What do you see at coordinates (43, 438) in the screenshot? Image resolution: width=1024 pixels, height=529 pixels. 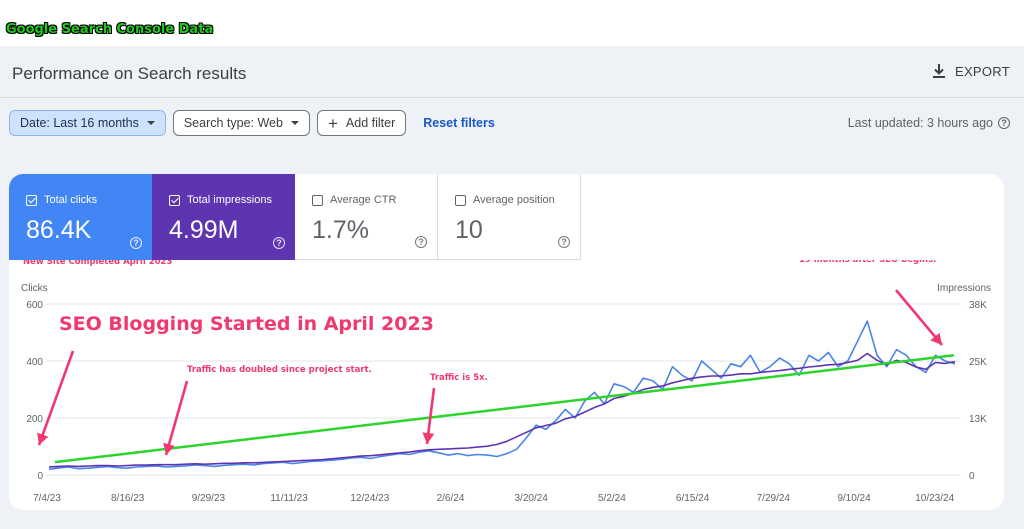 I see `arrow-headline-head` at bounding box center [43, 438].